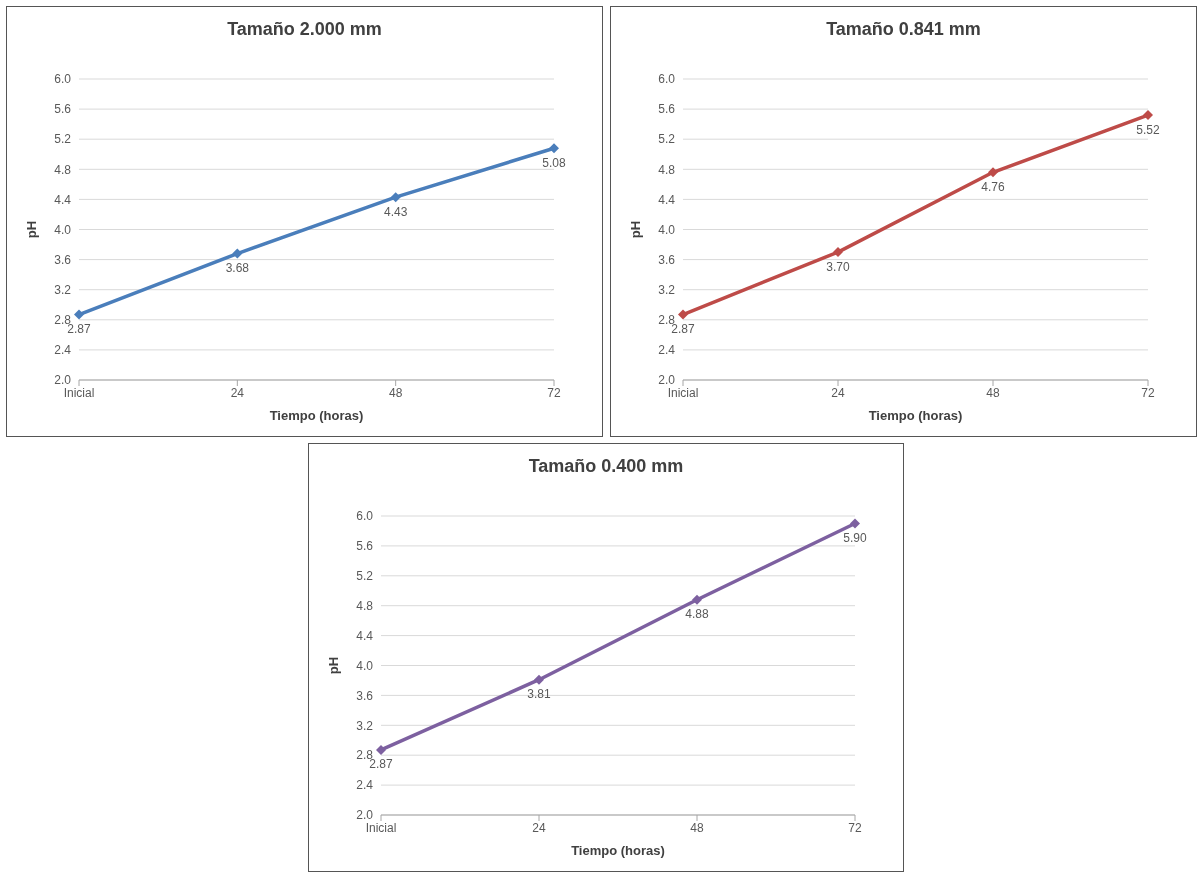 This screenshot has width=1200, height=872. What do you see at coordinates (606, 467) in the screenshot?
I see `chart-title: Tamaño 0.400 mm` at bounding box center [606, 467].